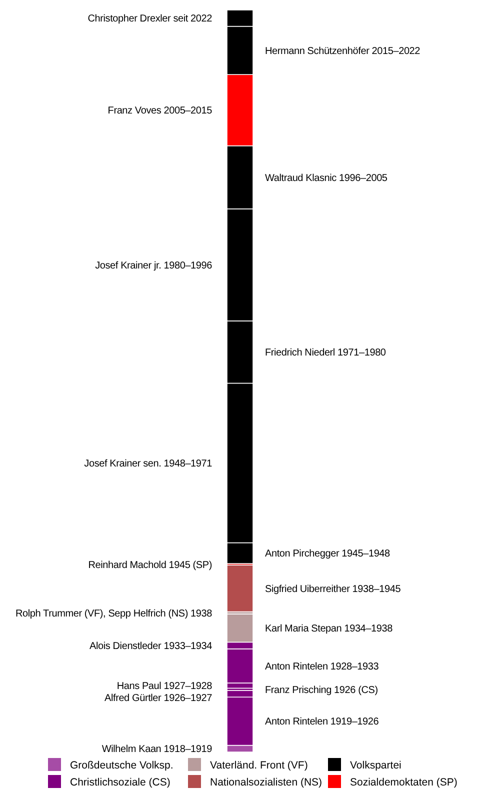 The image size is (480, 800). Describe the element at coordinates (259, 766) in the screenshot. I see `legend-label: Vaterländ. Front (VF)` at that location.